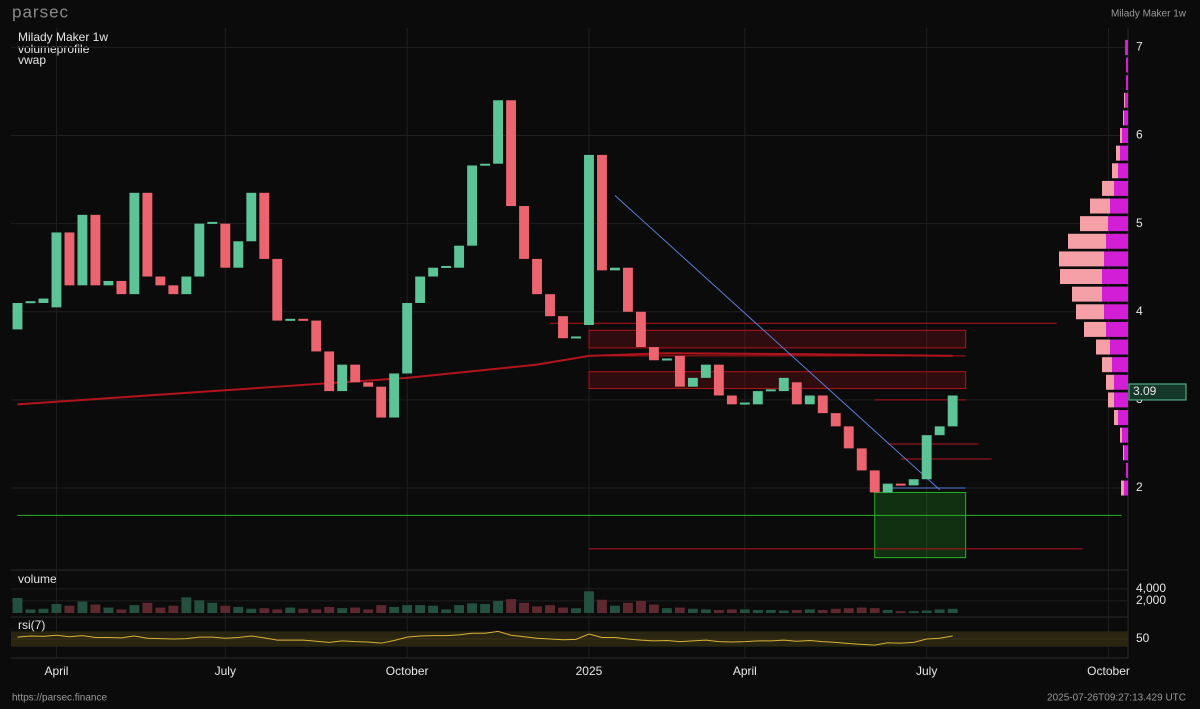  I want to click on y-tick-label: 4,000, so click(1151, 588).